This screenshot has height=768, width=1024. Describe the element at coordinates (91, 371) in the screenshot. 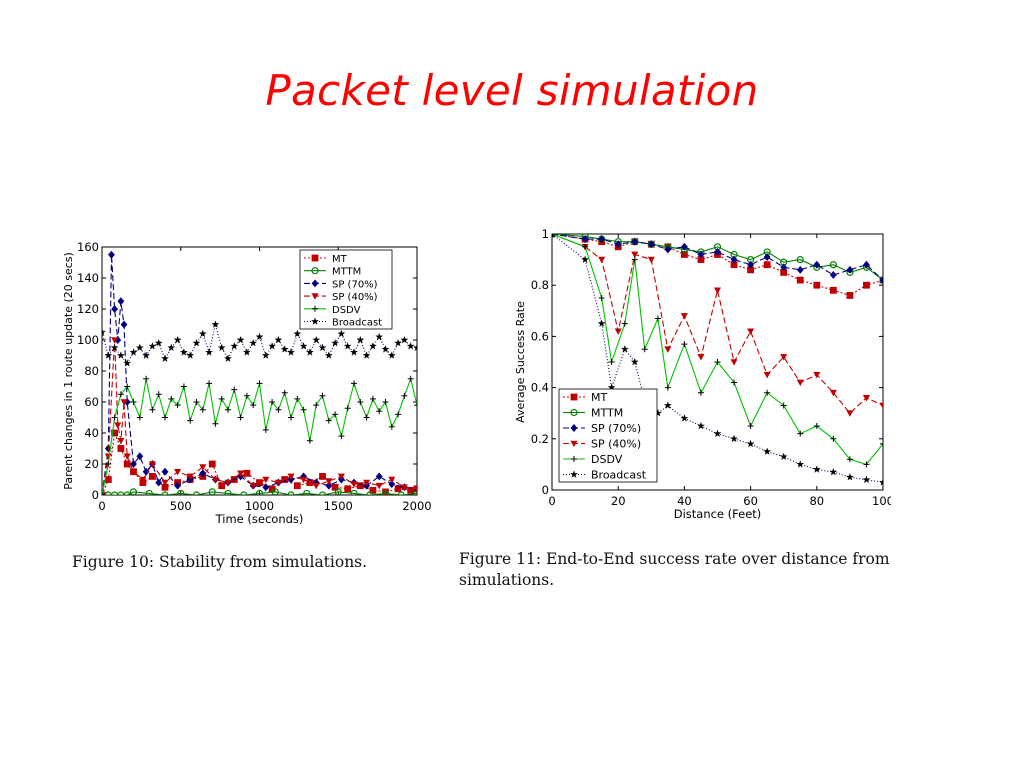

I see `y-tick-label: 80` at that location.